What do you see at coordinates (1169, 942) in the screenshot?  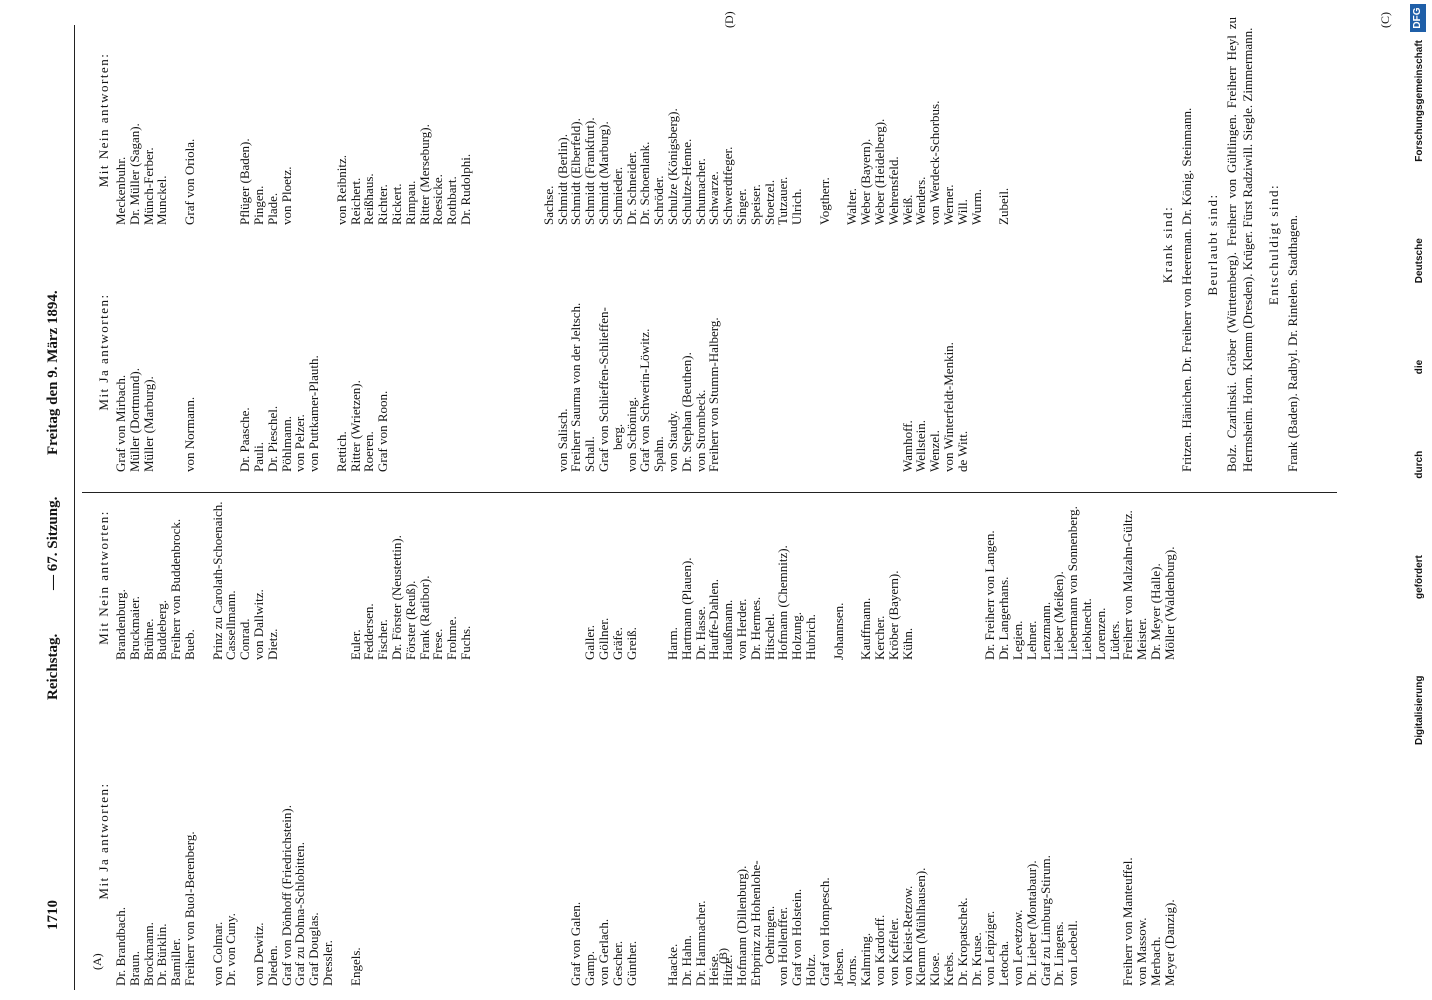 I see `member-name: Meyer (Danzig).` at bounding box center [1169, 942].